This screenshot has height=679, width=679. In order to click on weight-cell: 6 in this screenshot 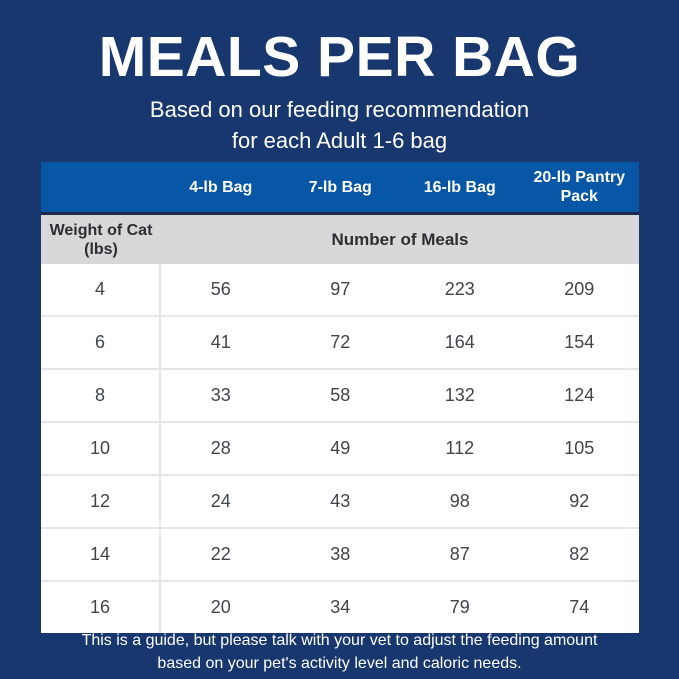, I will do `click(101, 342)`.